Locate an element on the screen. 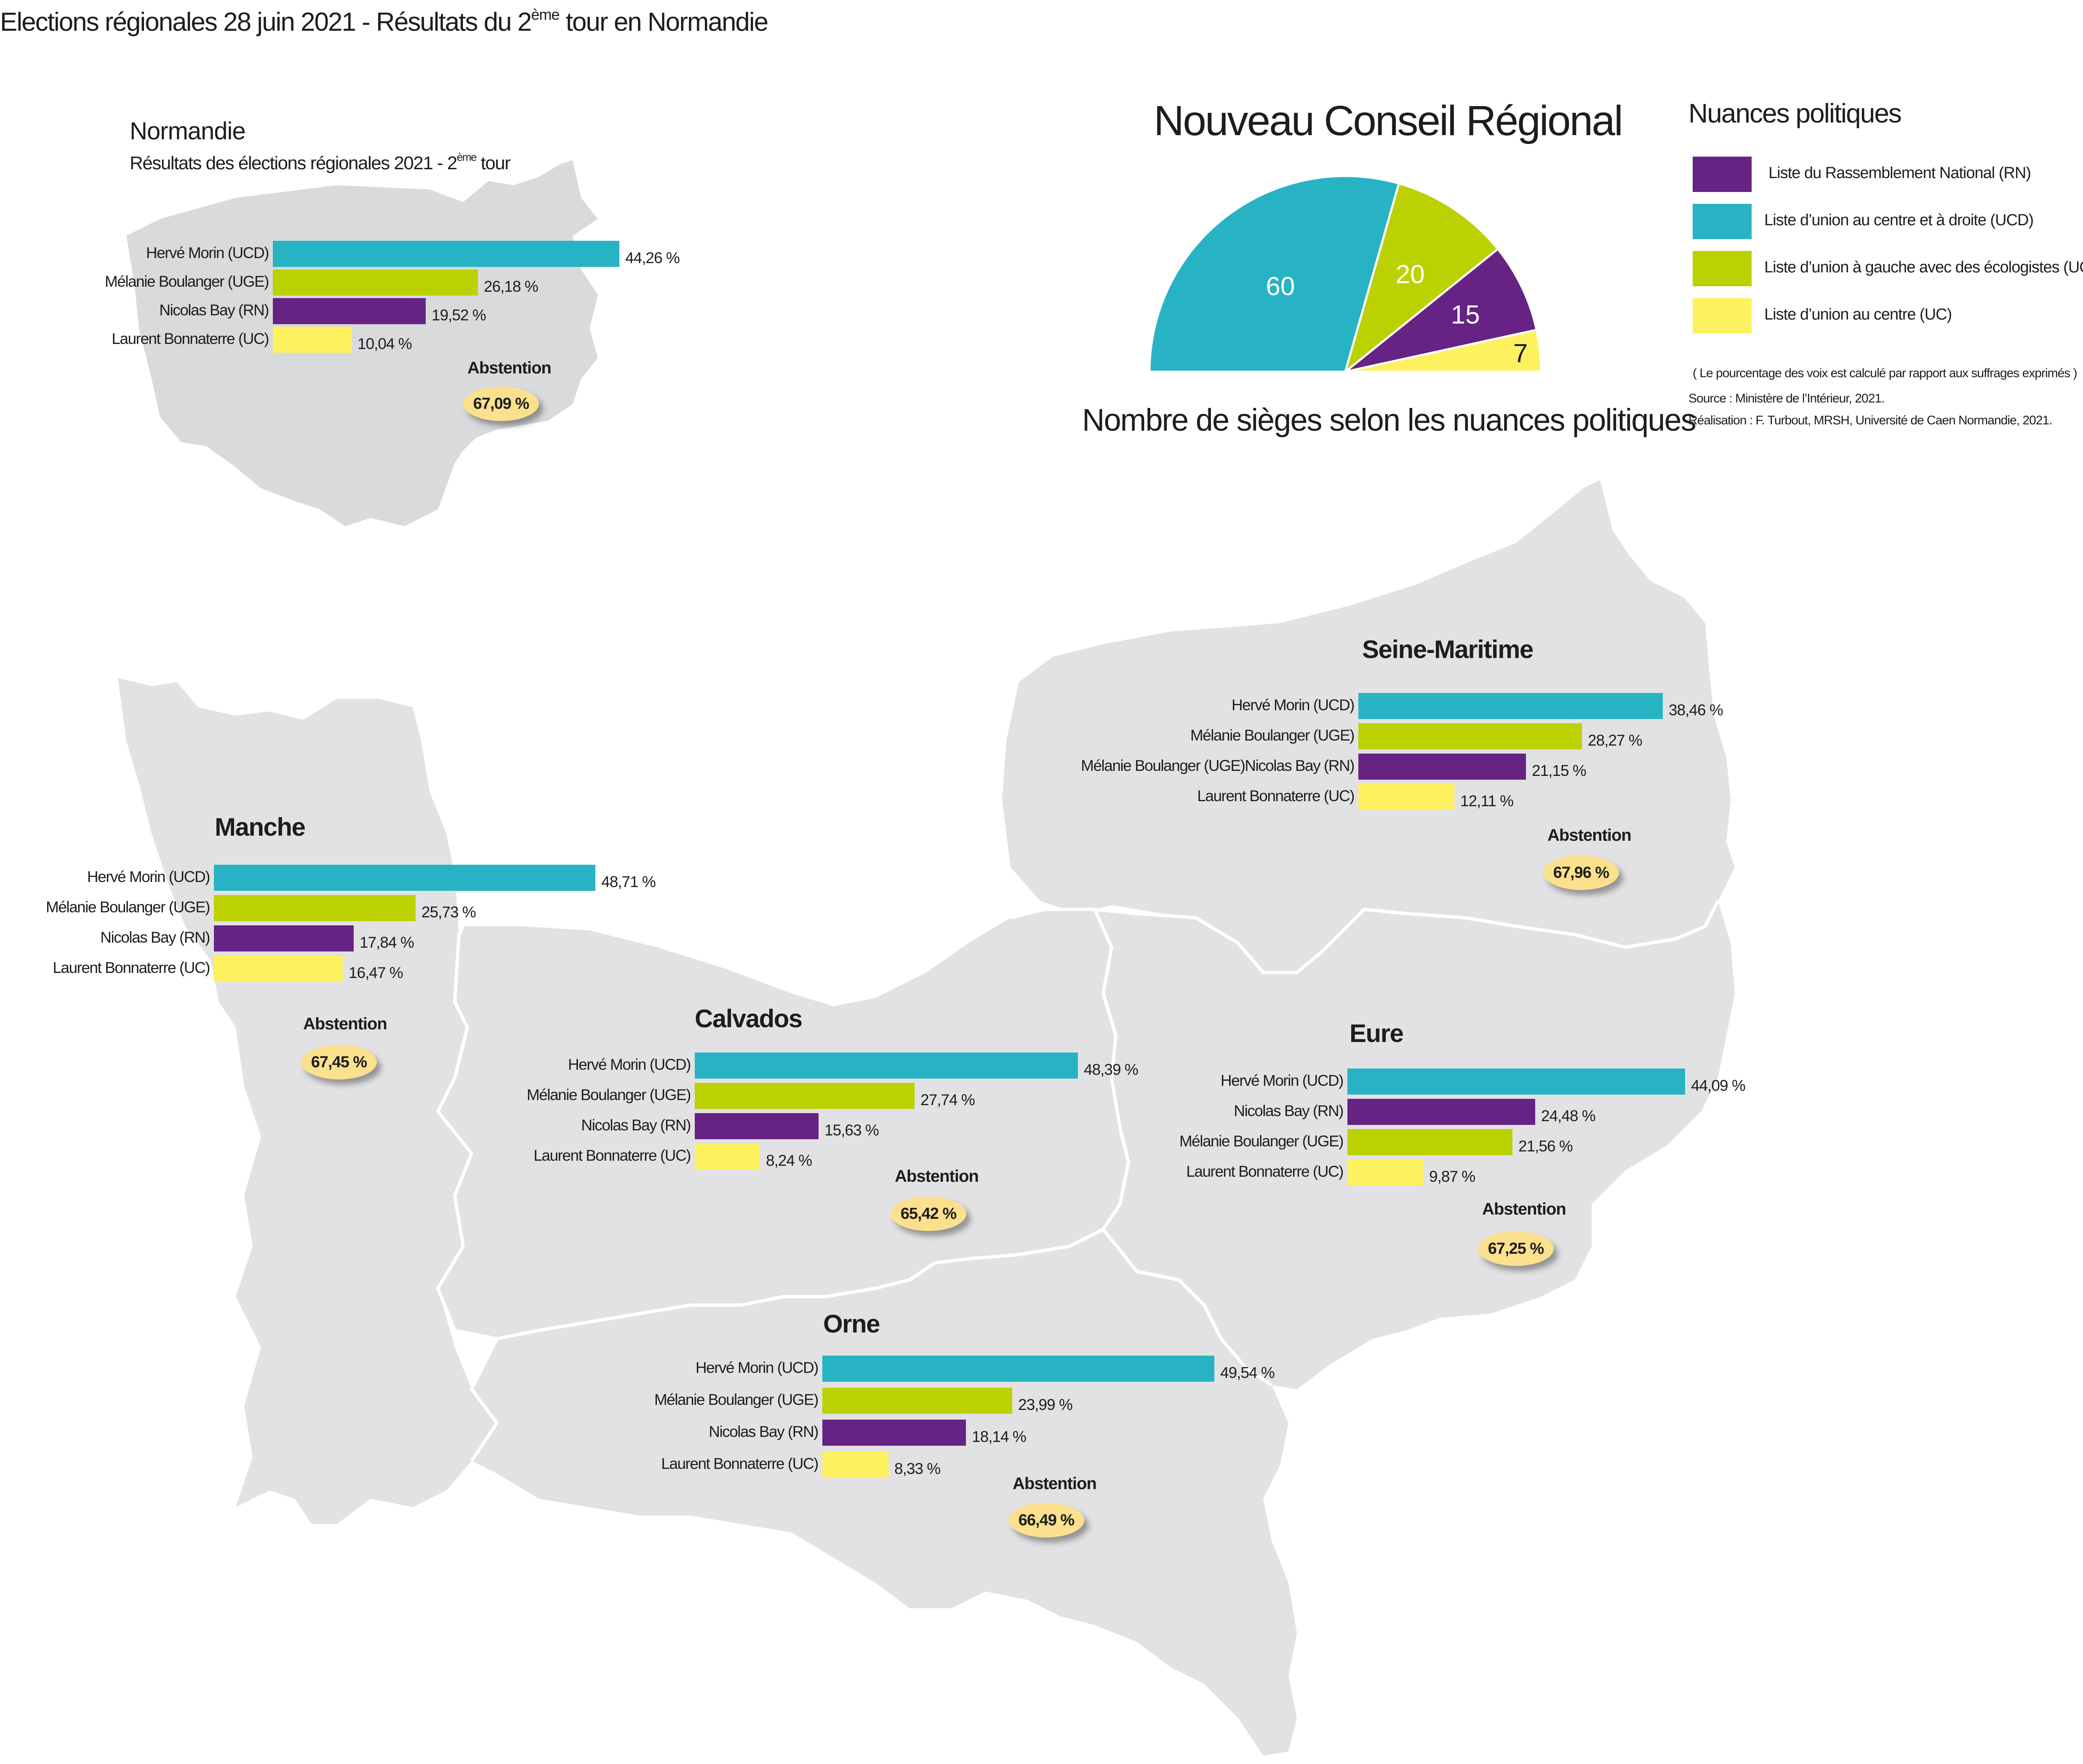  legend-swatch-rn is located at coordinates (1722, 174).